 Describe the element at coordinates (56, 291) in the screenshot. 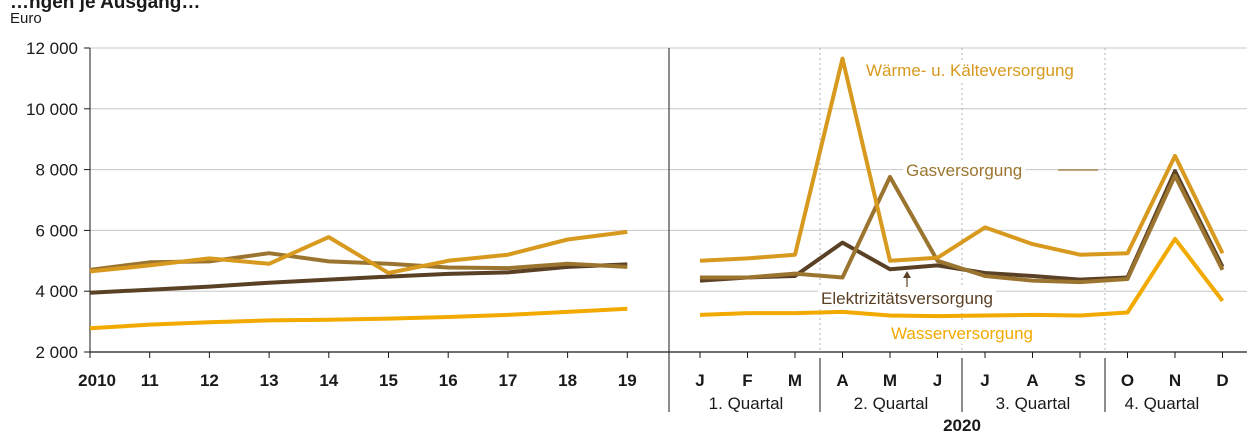

I see `y-tick-label: 4 000` at that location.